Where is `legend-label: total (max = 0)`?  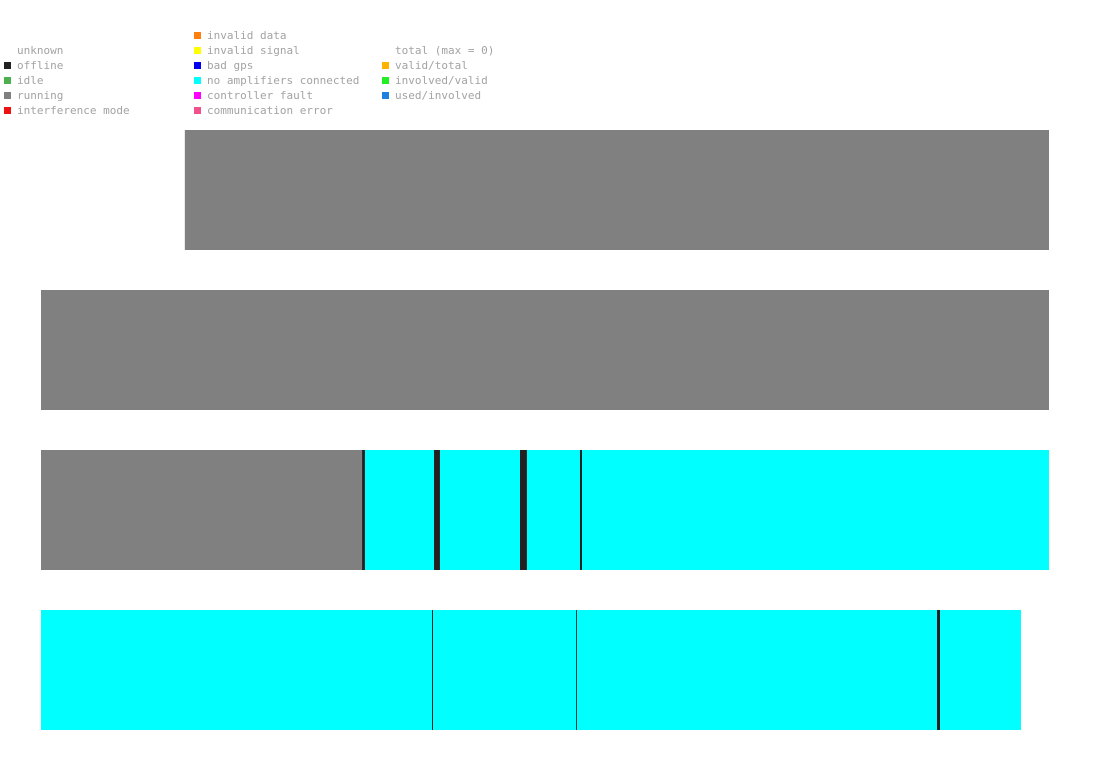 legend-label: total (max = 0) is located at coordinates (445, 50).